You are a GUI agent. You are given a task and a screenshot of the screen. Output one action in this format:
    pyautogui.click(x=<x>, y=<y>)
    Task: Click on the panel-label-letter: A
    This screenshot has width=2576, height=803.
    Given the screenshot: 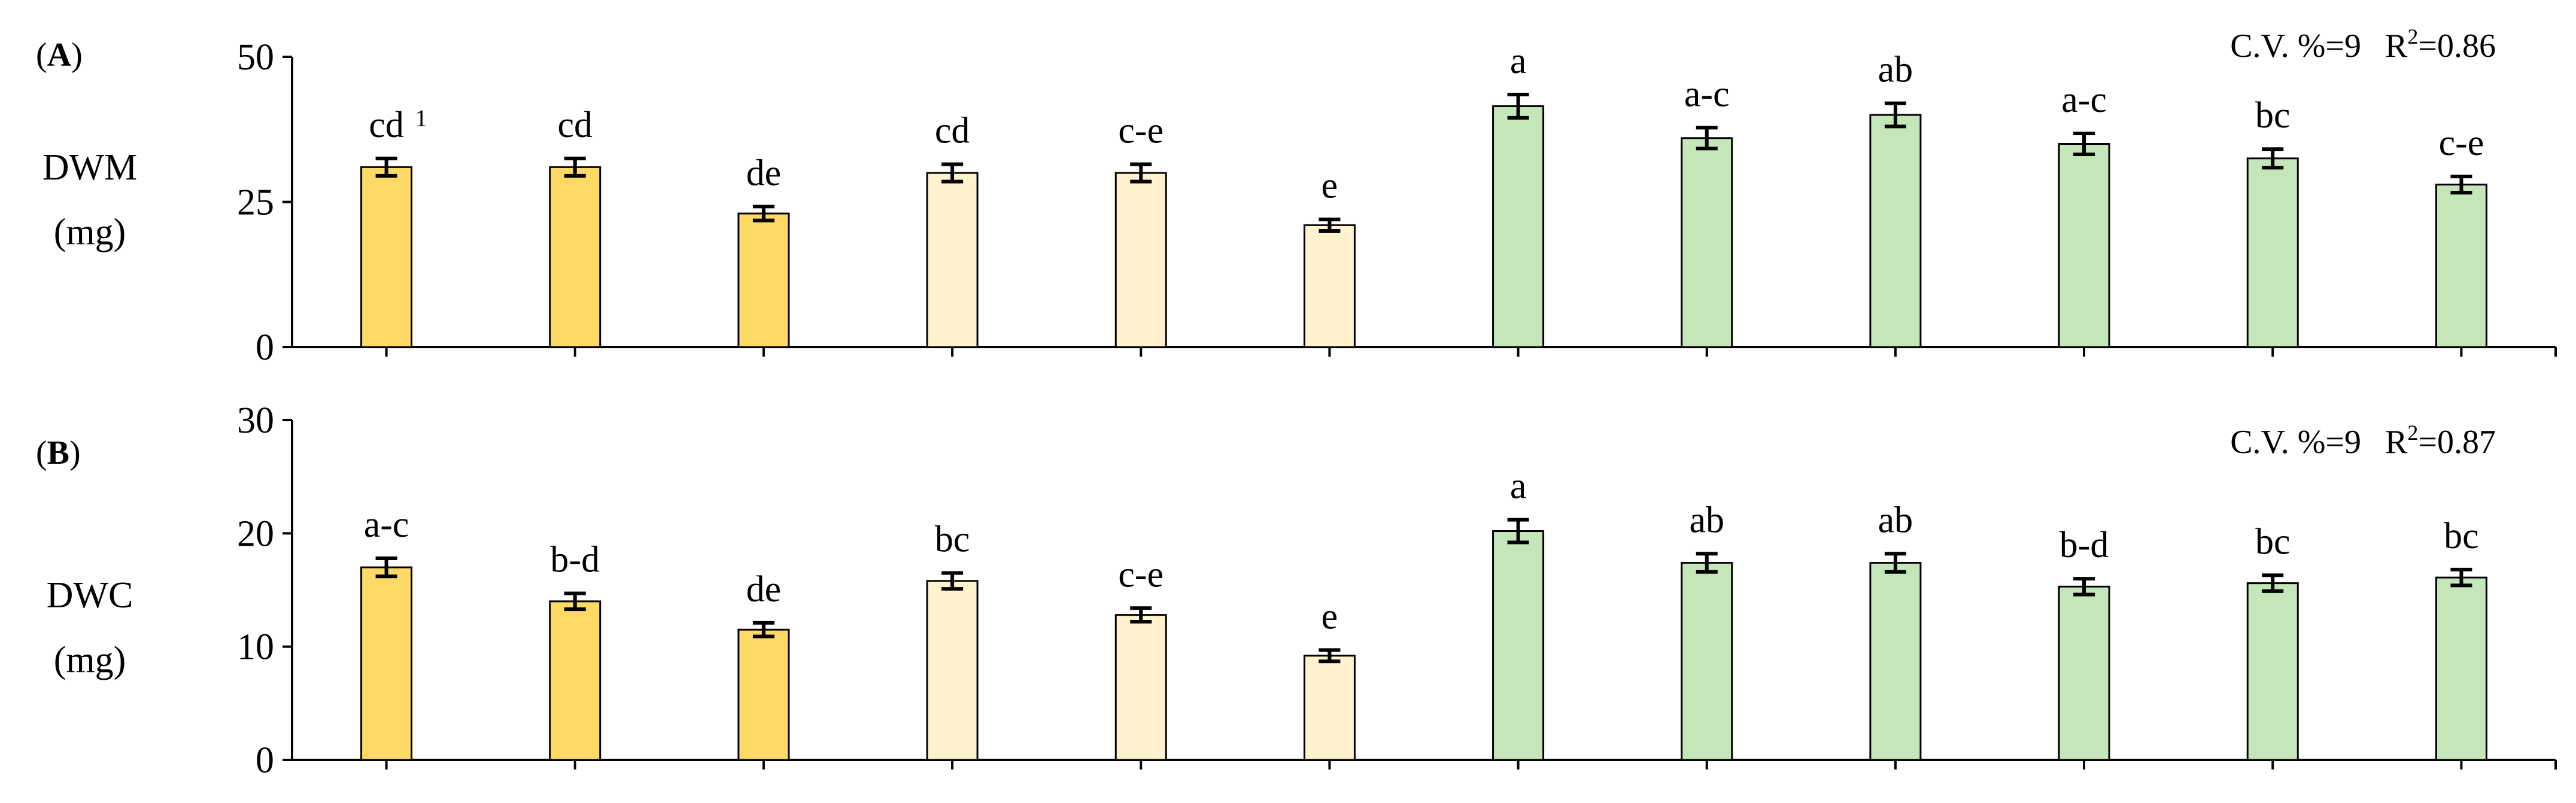 What is the action you would take?
    pyautogui.click(x=59, y=55)
    